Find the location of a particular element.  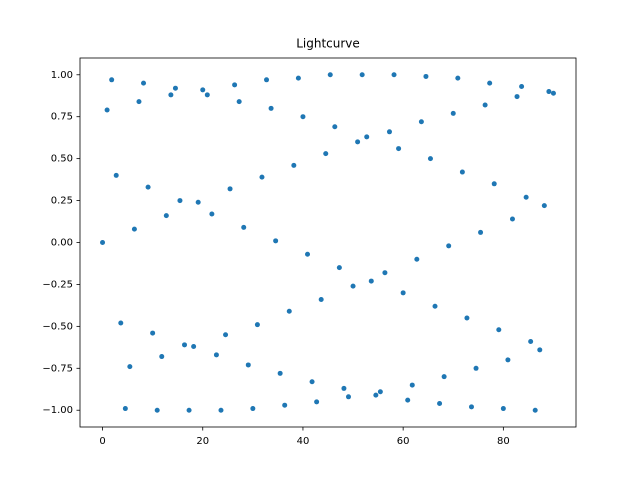

x-tick-label: 60 is located at coordinates (403, 441).